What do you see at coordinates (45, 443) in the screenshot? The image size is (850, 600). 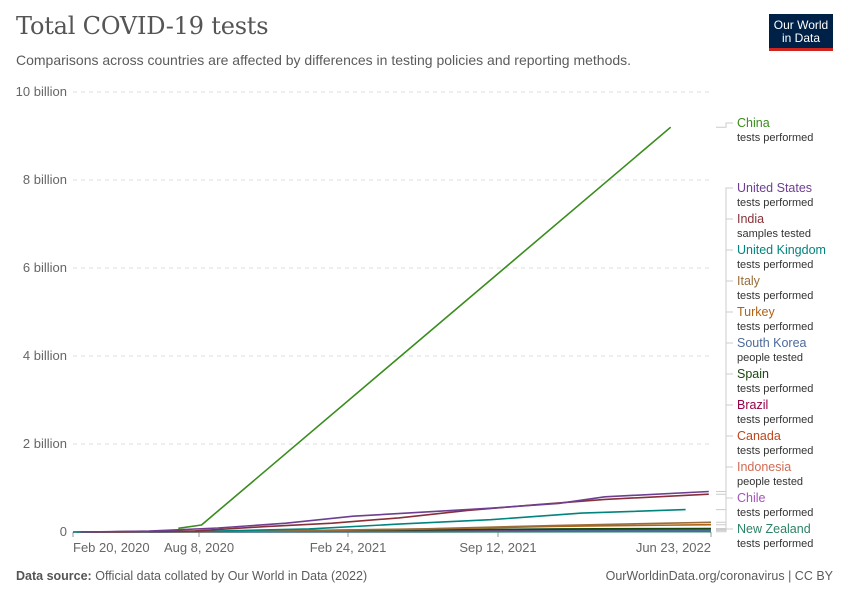 I see `y-tick-label: 2 billion` at bounding box center [45, 443].